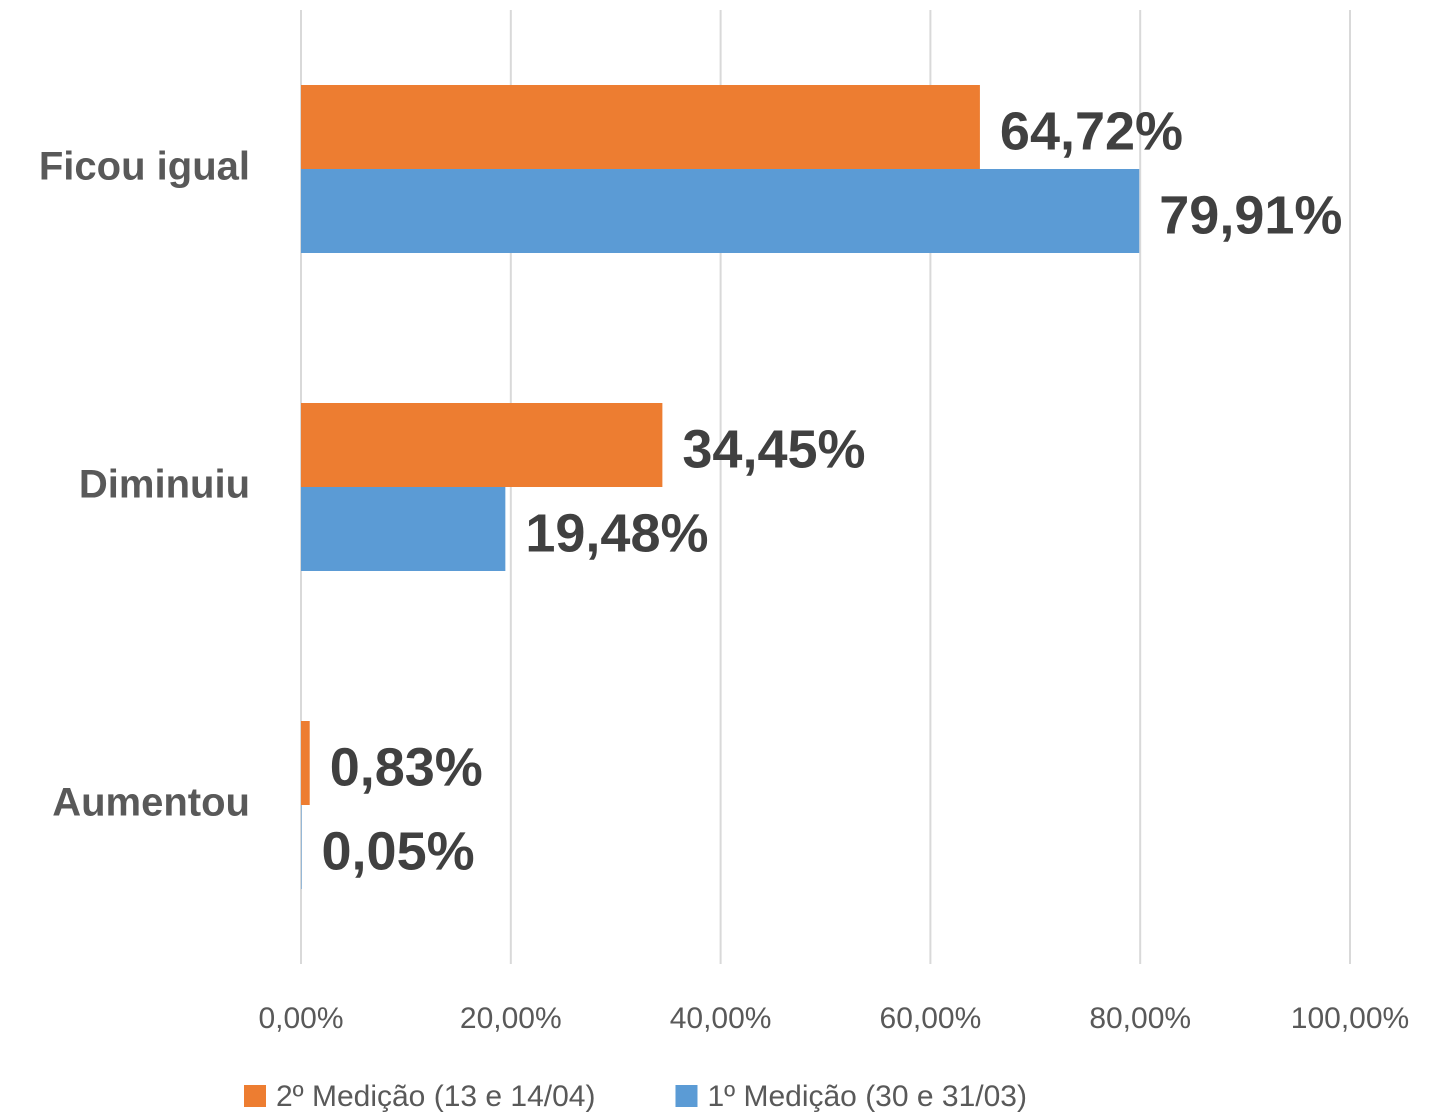 This screenshot has height=1118, width=1432. Describe the element at coordinates (866, 1096) in the screenshot. I see `legend-label: 1º Medição (30 e 31/03)` at that location.